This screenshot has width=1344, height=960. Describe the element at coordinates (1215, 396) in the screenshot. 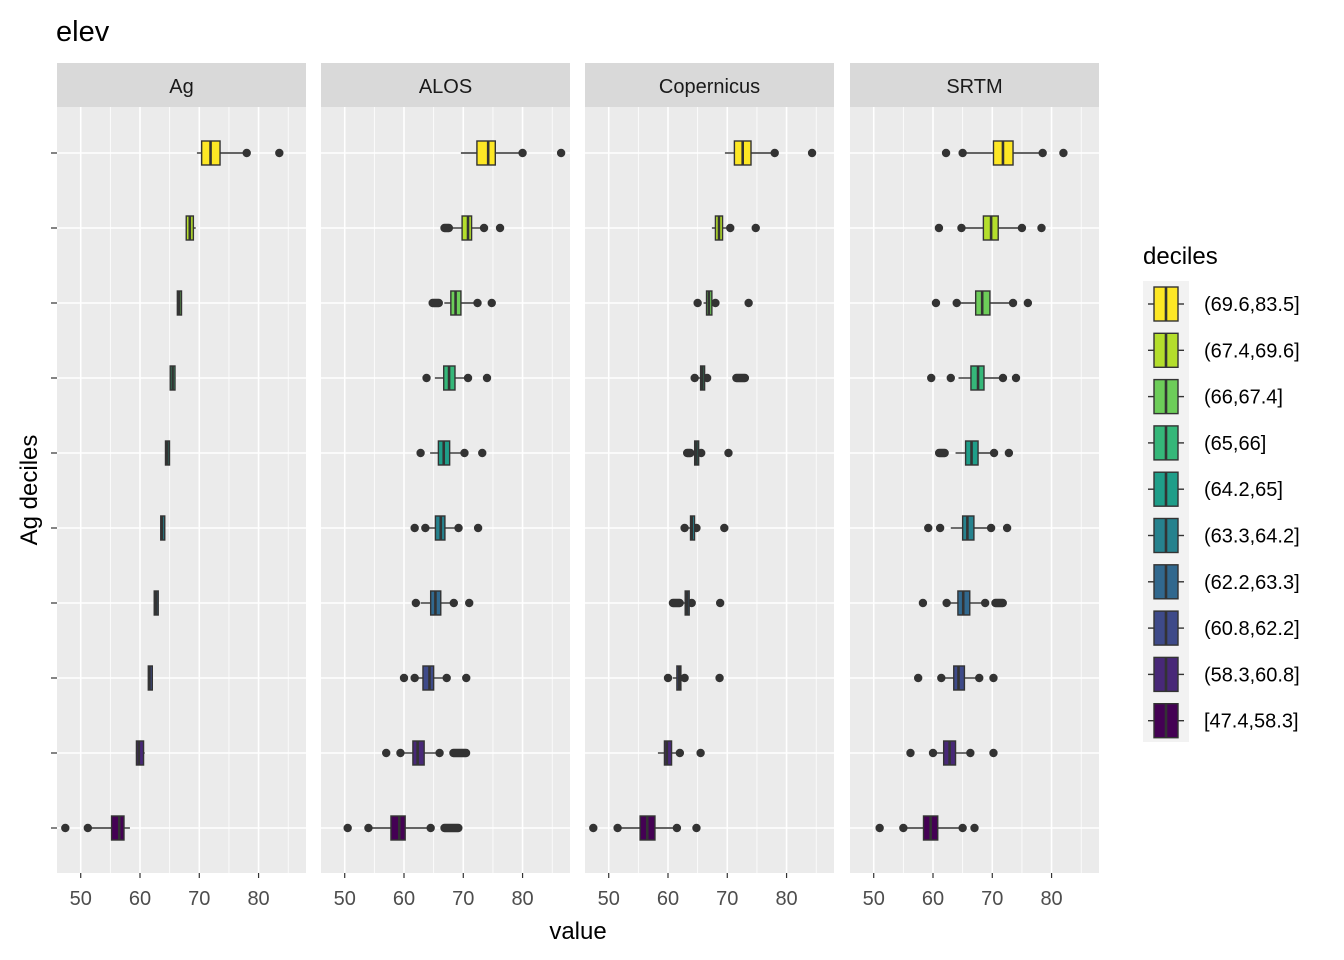

I see `legend-entry: (66,67.4]` at that location.